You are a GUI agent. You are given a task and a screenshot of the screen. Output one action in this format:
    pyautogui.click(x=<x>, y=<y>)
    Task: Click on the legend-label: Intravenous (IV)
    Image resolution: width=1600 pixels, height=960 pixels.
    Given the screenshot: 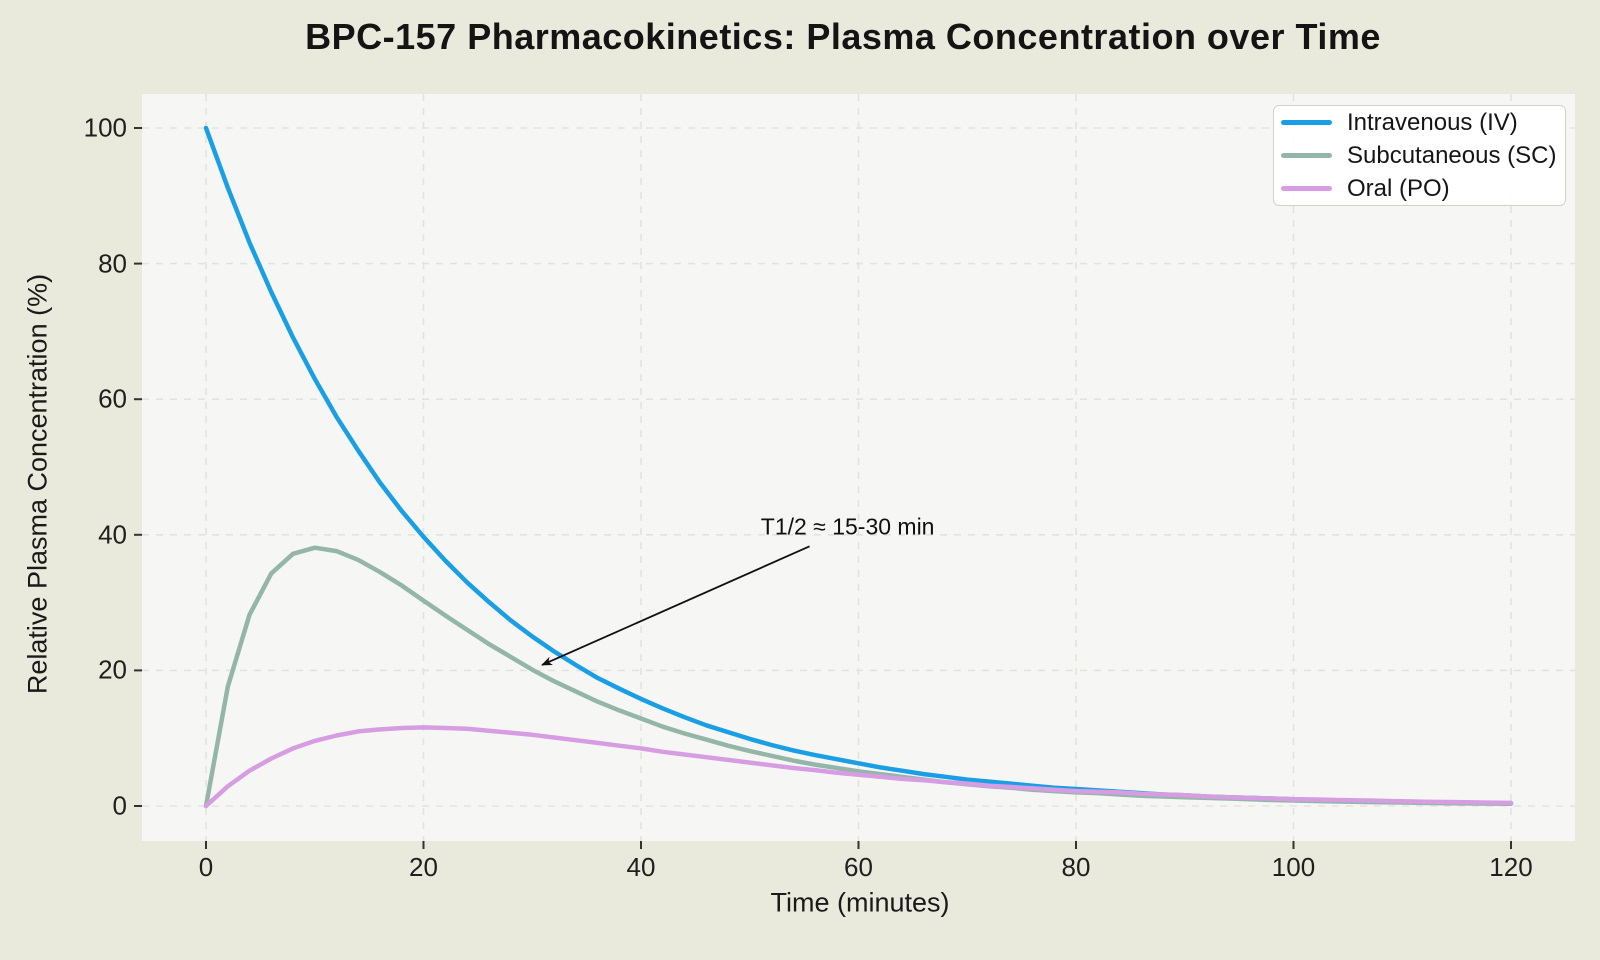 What is the action you would take?
    pyautogui.click(x=1432, y=122)
    